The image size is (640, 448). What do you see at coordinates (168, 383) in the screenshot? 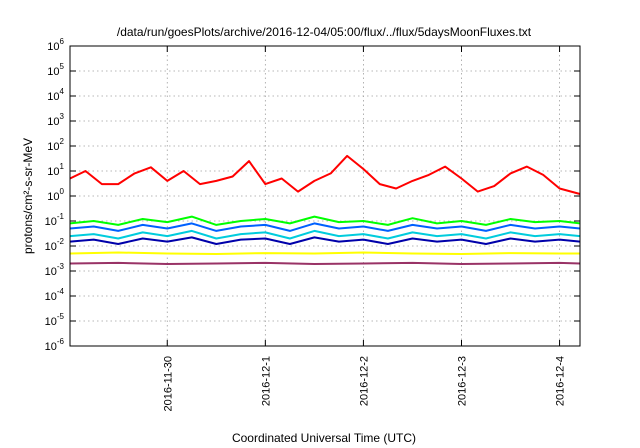
I see `x-tick-label: 2016-11-30` at bounding box center [168, 383].